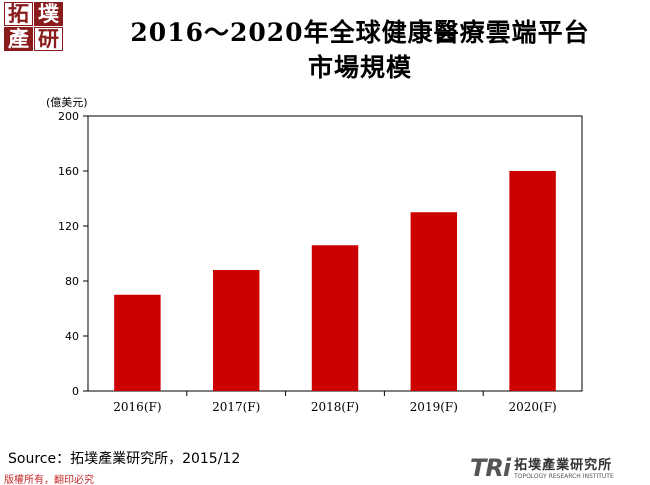  I want to click on x-tick-label: 2017(F), so click(236, 407).